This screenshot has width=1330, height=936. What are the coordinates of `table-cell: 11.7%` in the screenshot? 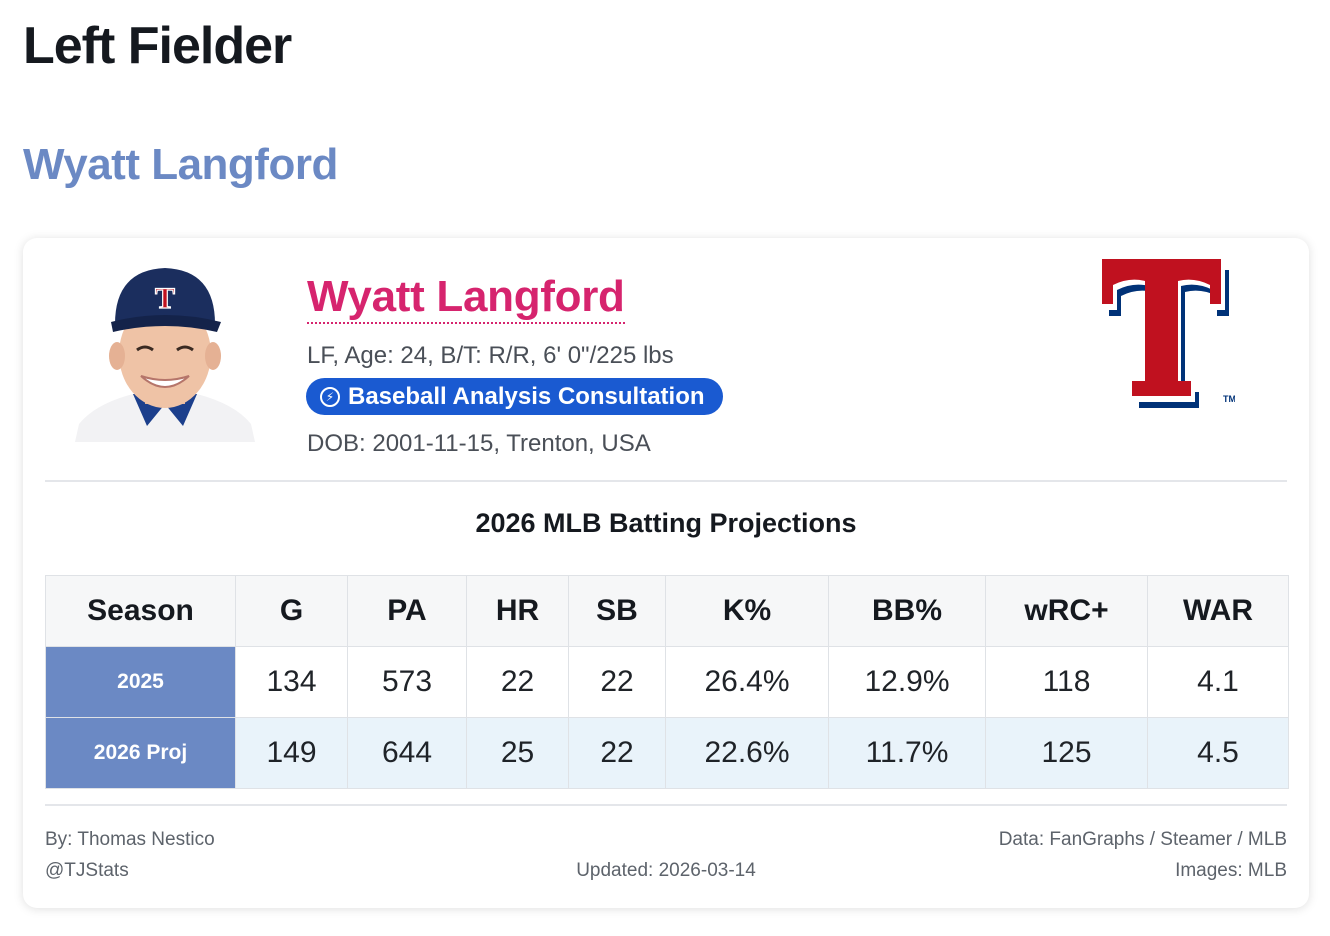 It's located at (907, 753).